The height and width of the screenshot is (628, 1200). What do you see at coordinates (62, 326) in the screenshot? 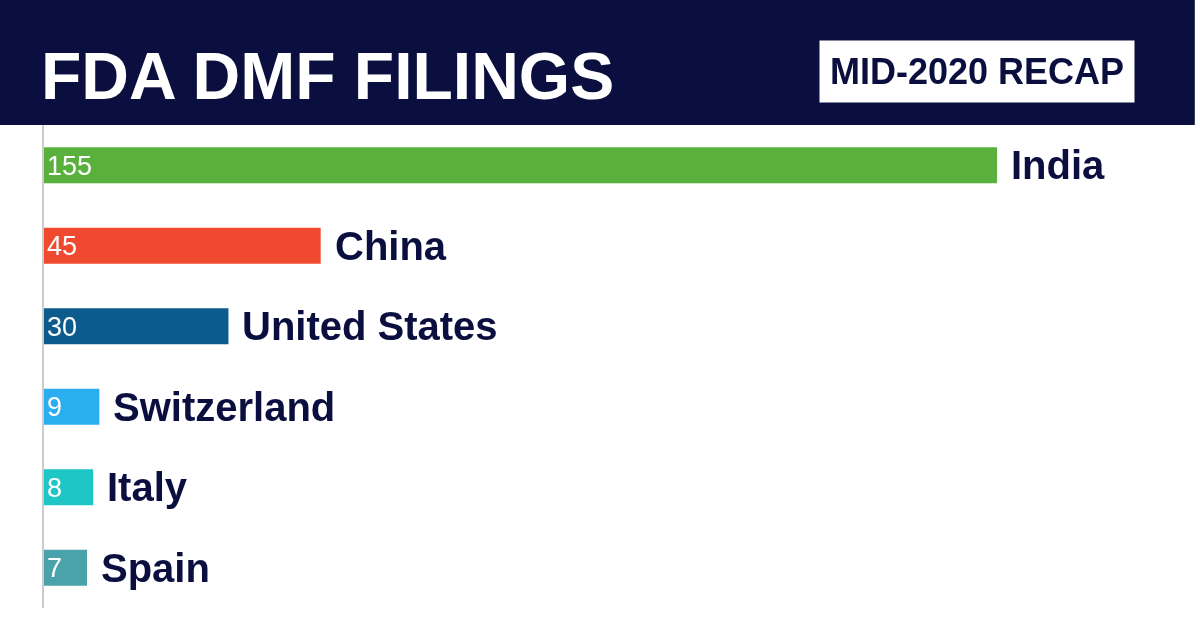
I see `data-label: 30` at bounding box center [62, 326].